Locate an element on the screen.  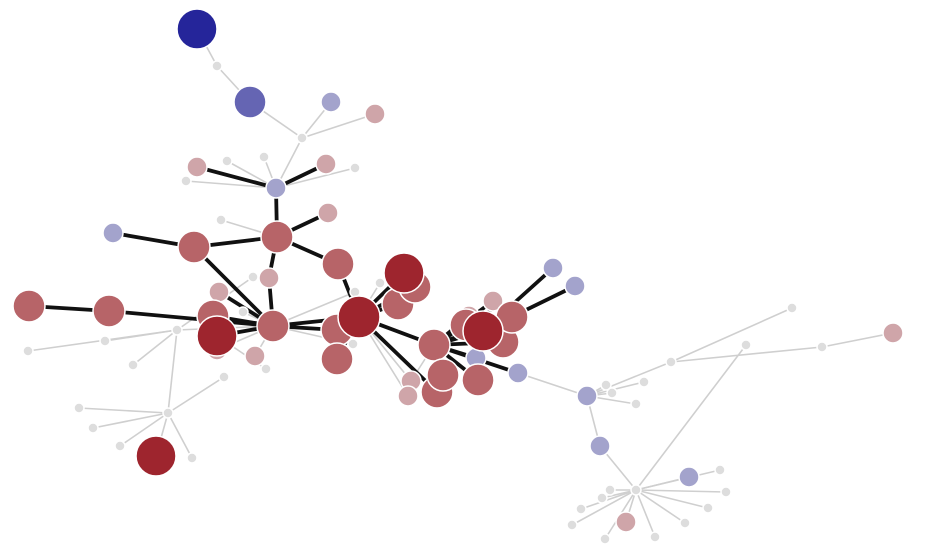
graph-node-n65 is located at coordinates (636, 404).